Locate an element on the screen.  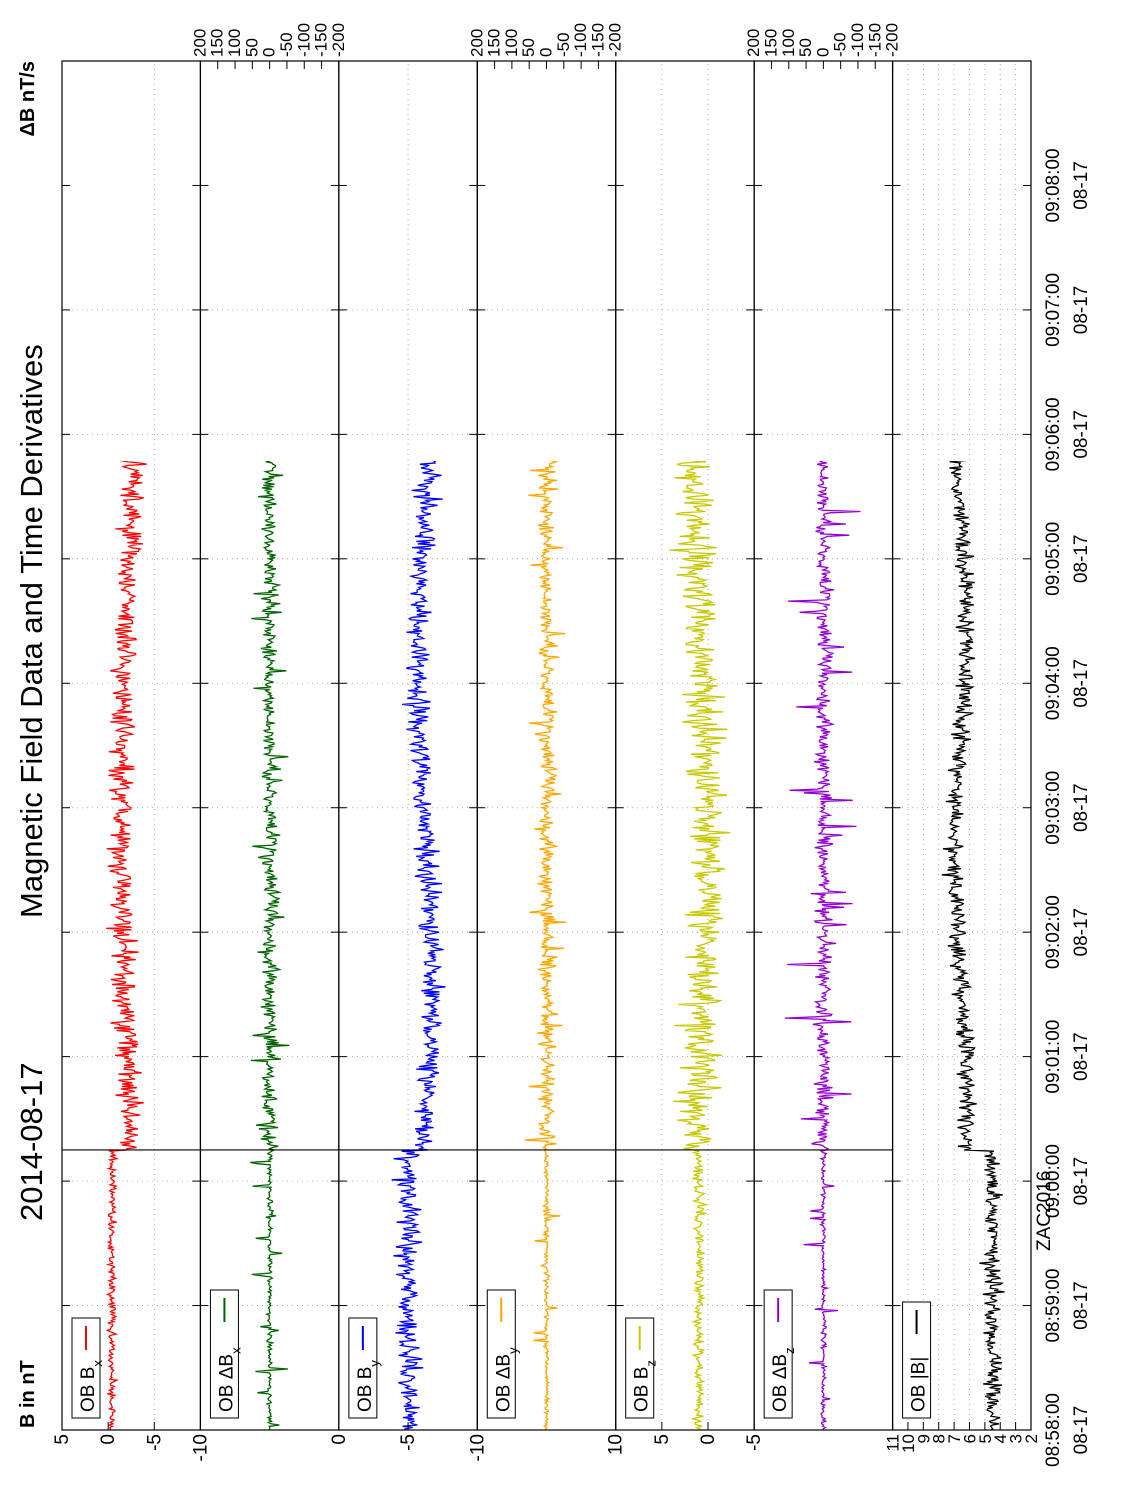
trace-bt is located at coordinates (973, 945).